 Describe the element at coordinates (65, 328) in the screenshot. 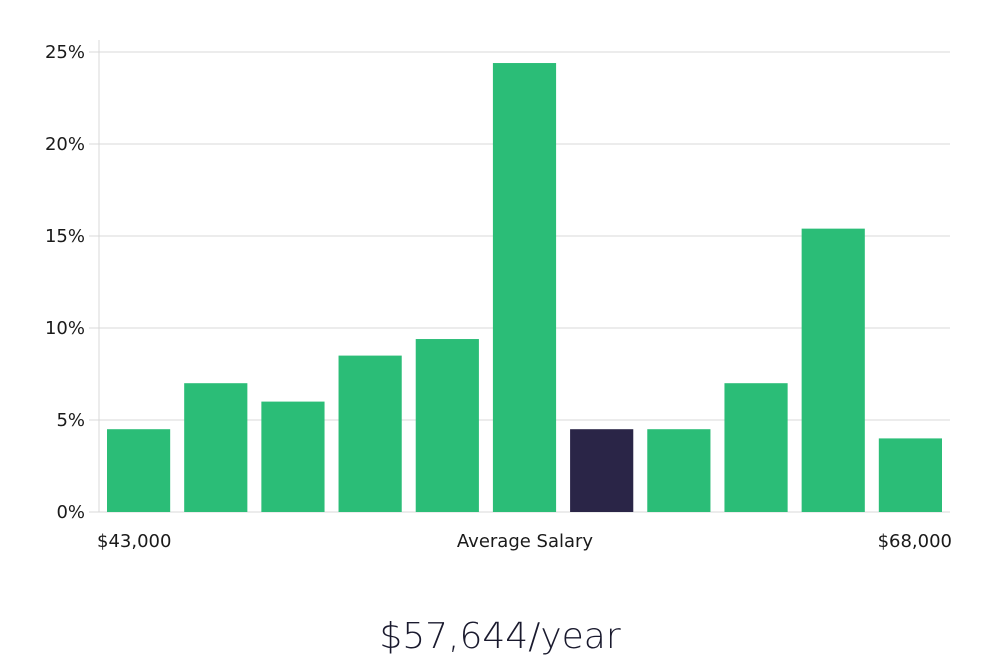

I see `y-tick-label: 10%` at that location.